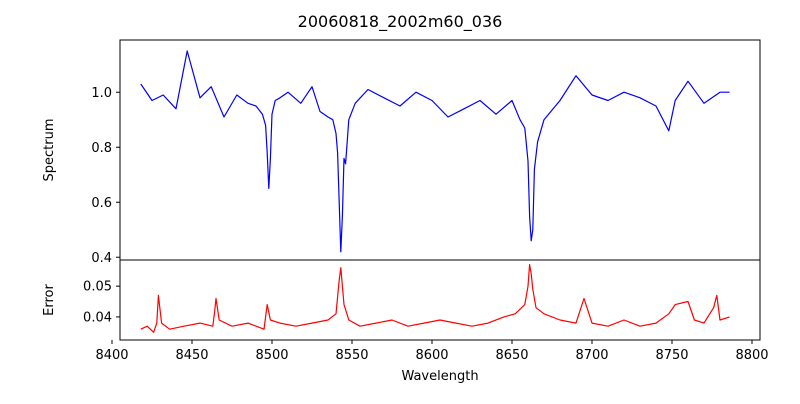  What do you see at coordinates (101, 93) in the screenshot?
I see `y-tick-label: 1.0` at bounding box center [101, 93].